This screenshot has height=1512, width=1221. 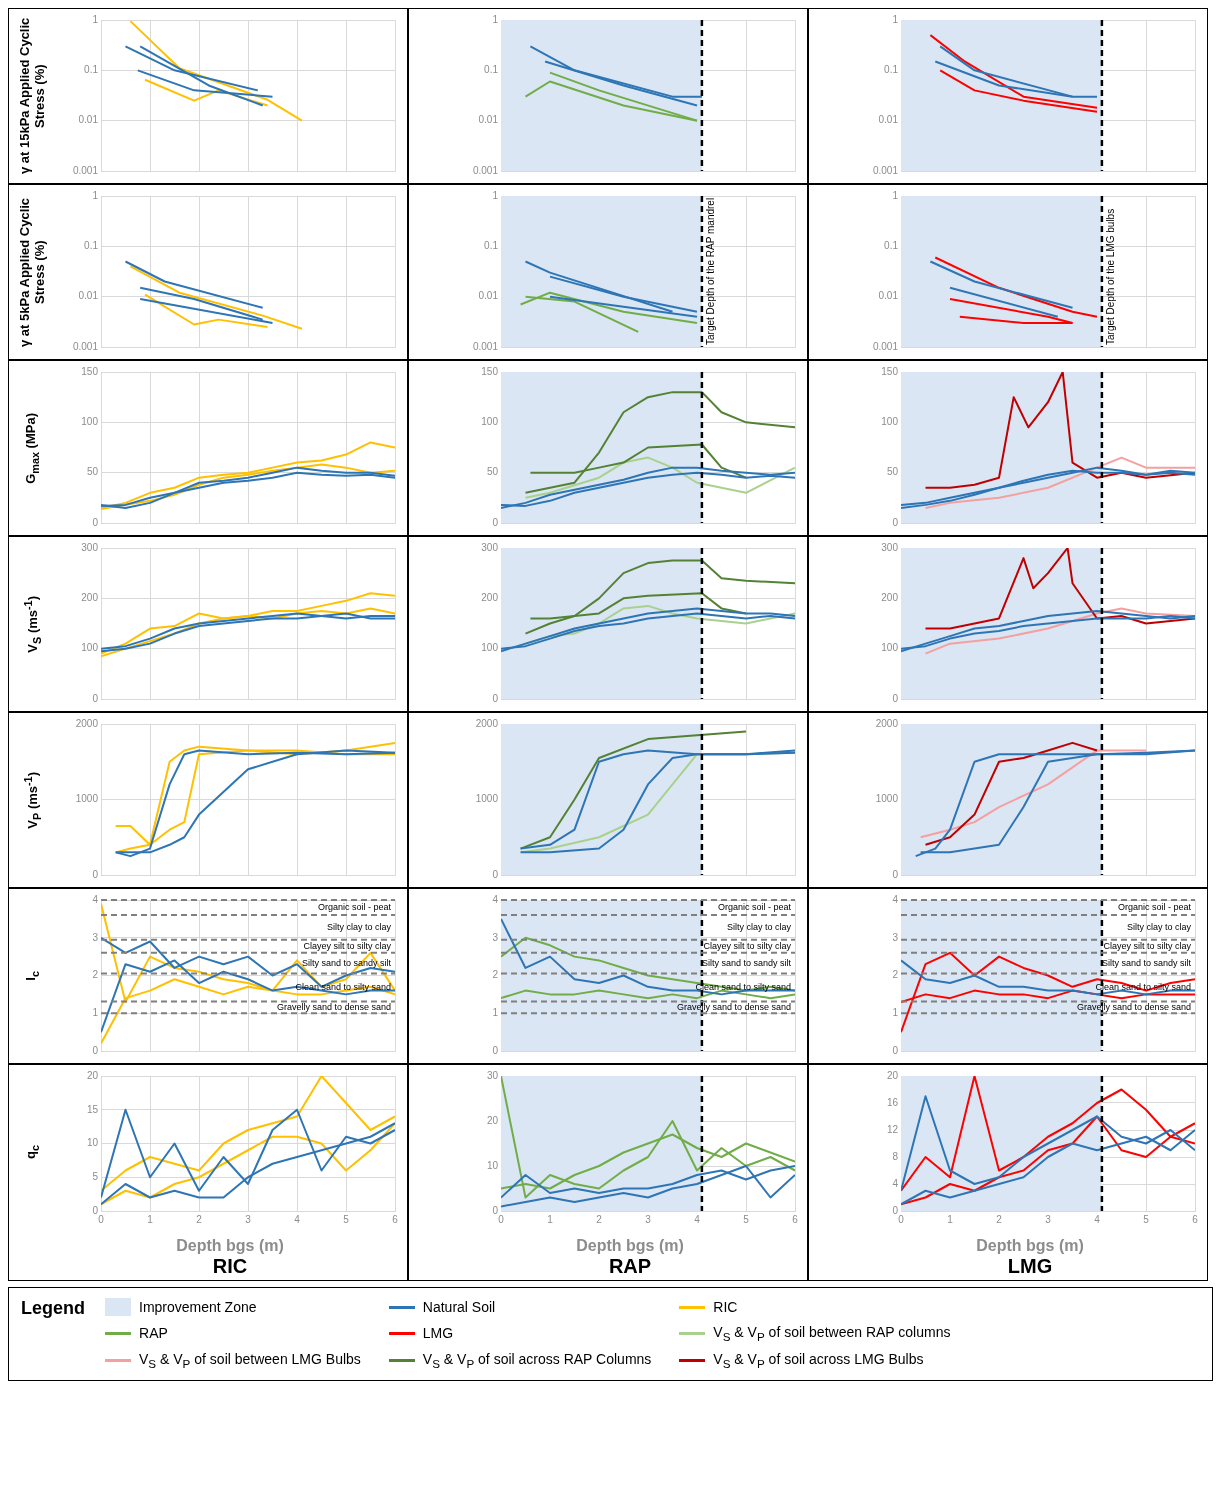 I want to click on legend-label: V$_{S}$ & V$_{P}$ of soil between RAP columns, so click(x=832, y=1333).